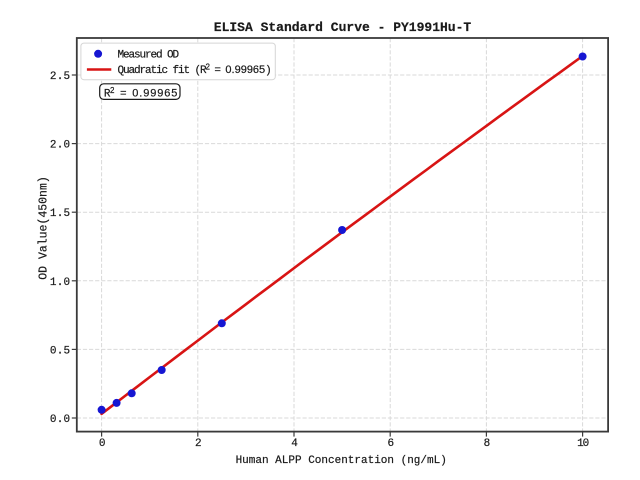  Describe the element at coordinates (60, 283) in the screenshot. I see `svg-text: 1.0` at that location.